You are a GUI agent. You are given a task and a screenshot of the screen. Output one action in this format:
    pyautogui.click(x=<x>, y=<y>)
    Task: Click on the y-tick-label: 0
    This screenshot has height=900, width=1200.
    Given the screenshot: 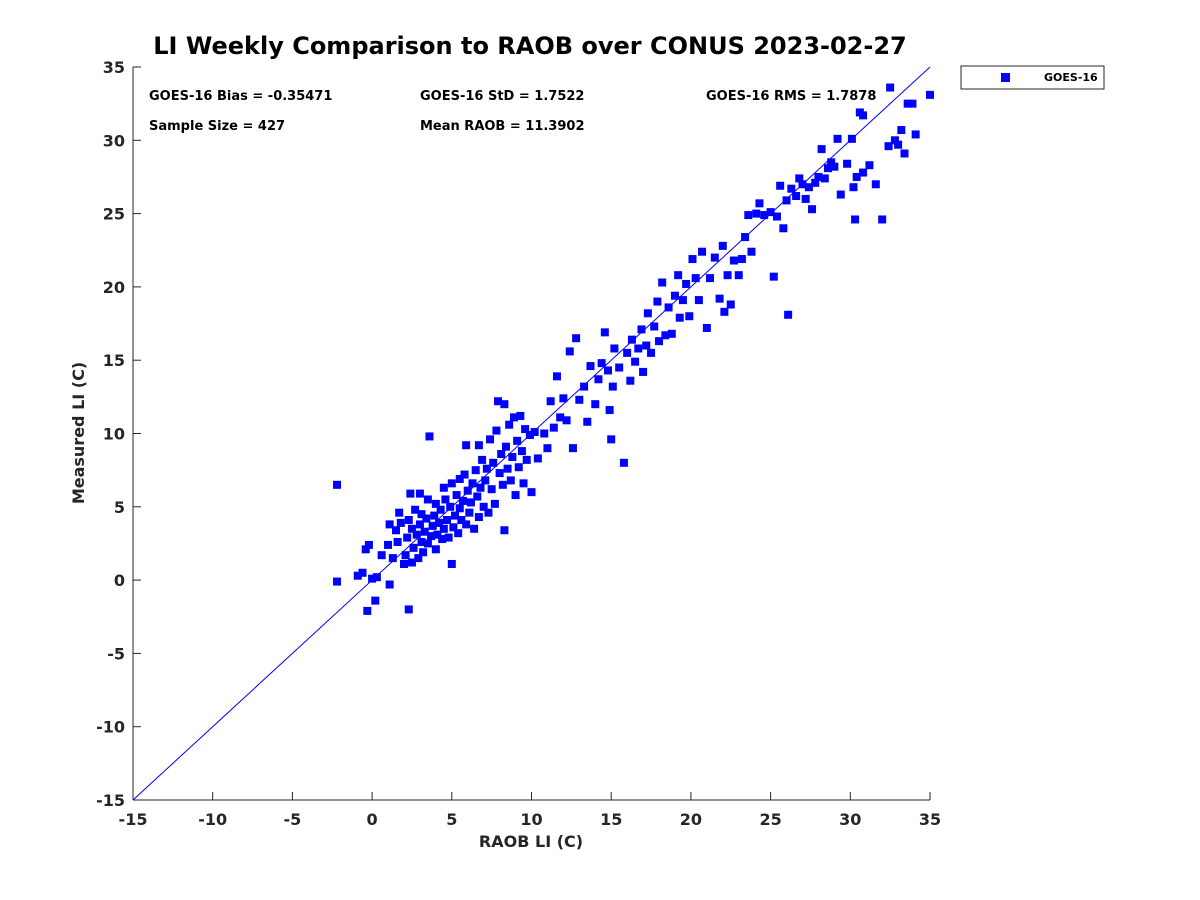 What is the action you would take?
    pyautogui.click(x=119, y=580)
    